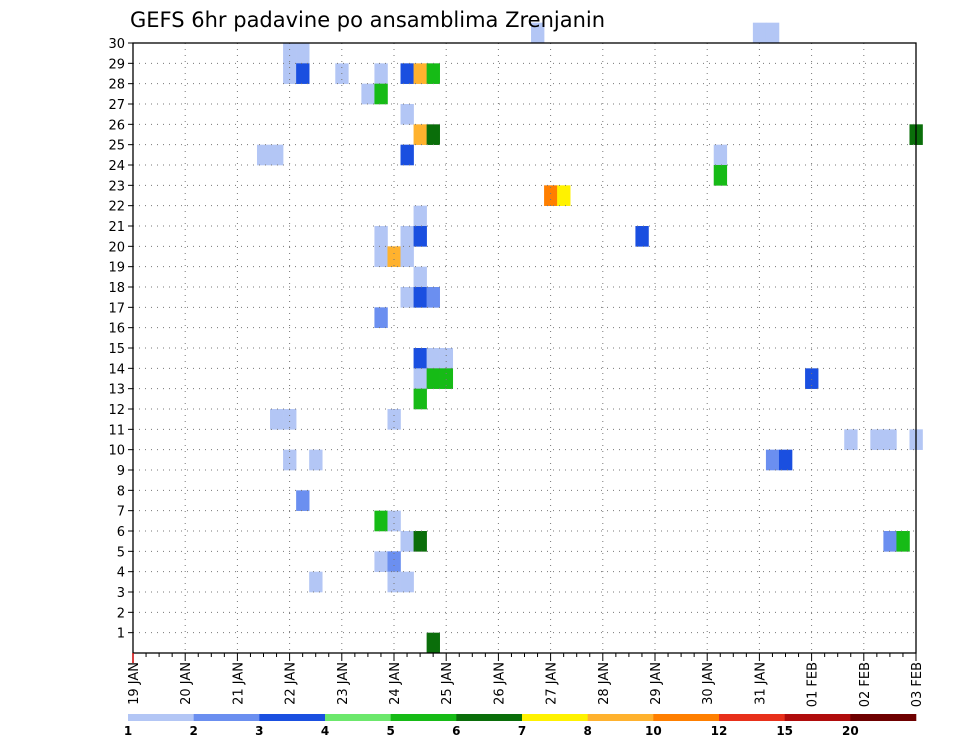 The height and width of the screenshot is (746, 960). I want to click on y-tick-label: 2, so click(121, 613).